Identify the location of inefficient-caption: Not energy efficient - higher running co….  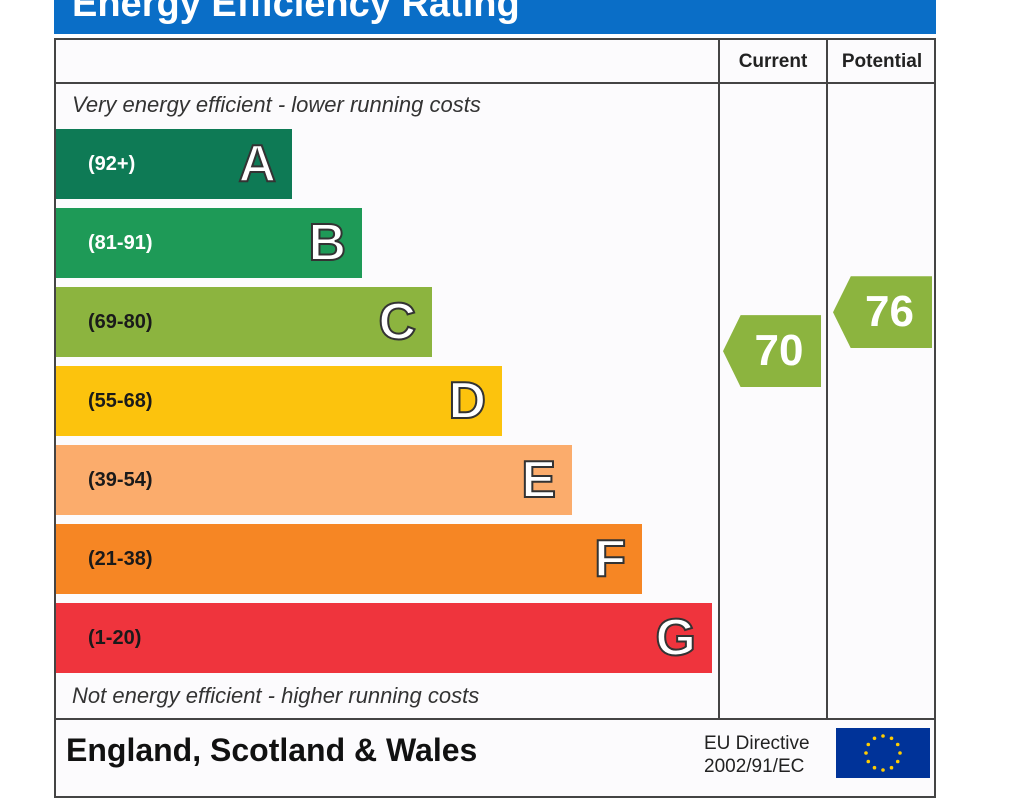
(276, 695).